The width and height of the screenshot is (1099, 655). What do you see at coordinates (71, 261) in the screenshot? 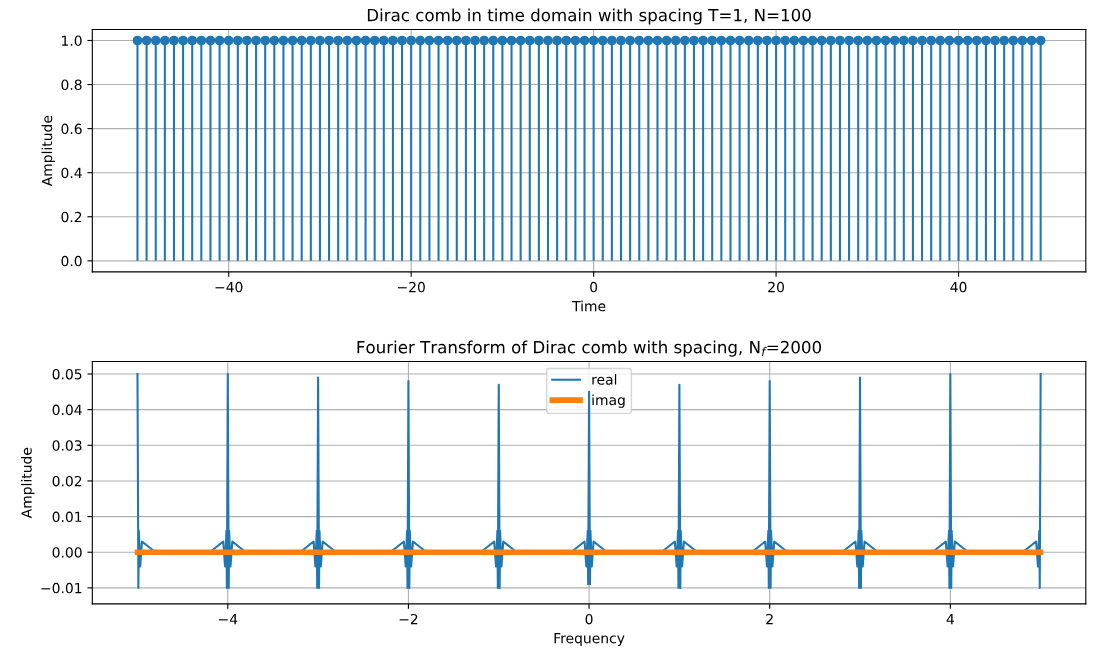
I see `y-tick-label: 0.0` at bounding box center [71, 261].